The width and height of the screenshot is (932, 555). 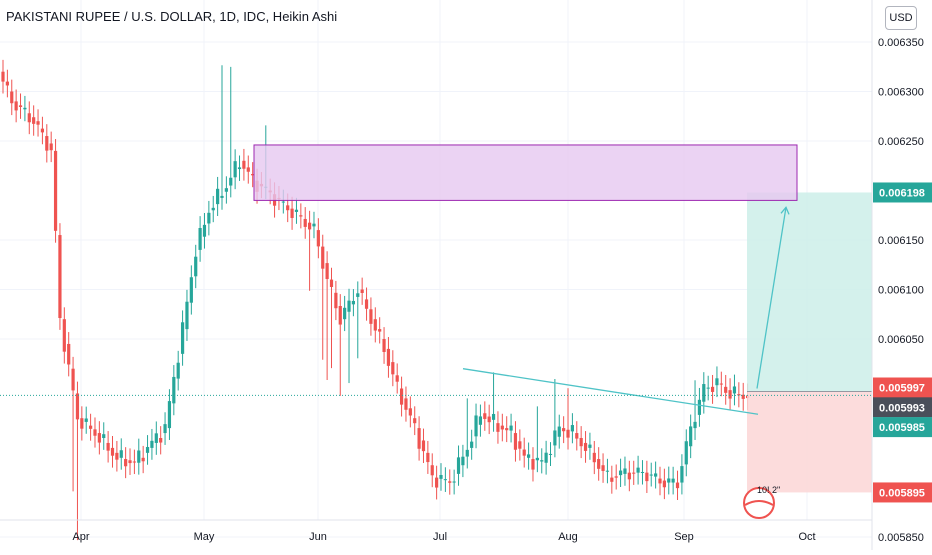 I want to click on y-tick-label: 0.006250, so click(x=901, y=142).